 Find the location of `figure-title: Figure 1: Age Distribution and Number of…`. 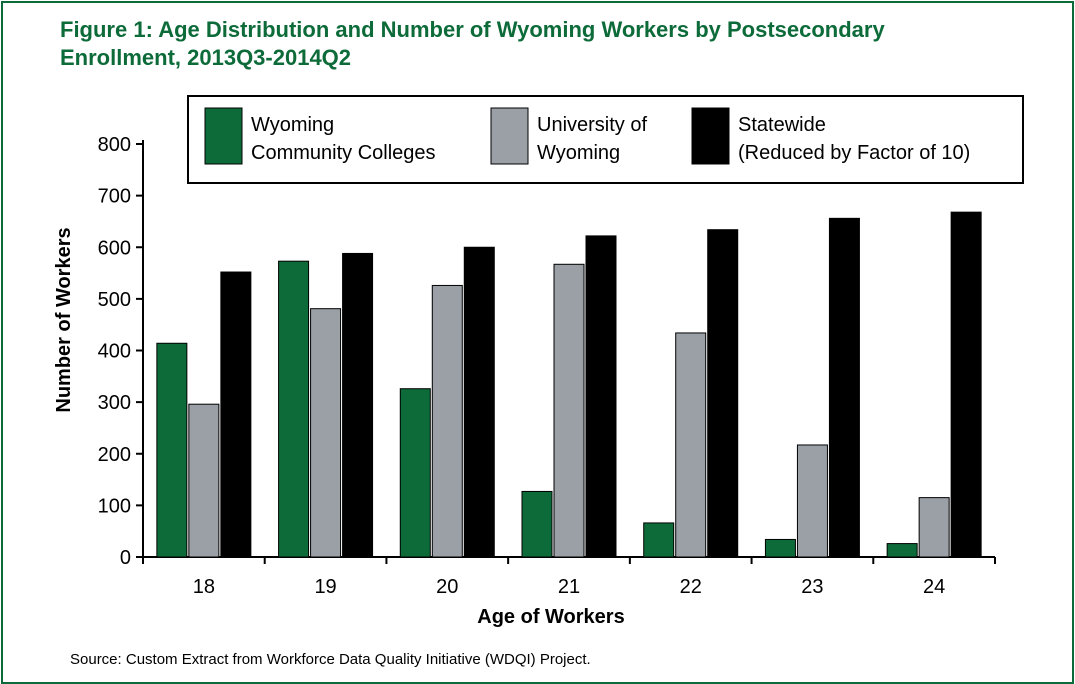

figure-title: Figure 1: Age Distribution and Number of… is located at coordinates (510, 44).